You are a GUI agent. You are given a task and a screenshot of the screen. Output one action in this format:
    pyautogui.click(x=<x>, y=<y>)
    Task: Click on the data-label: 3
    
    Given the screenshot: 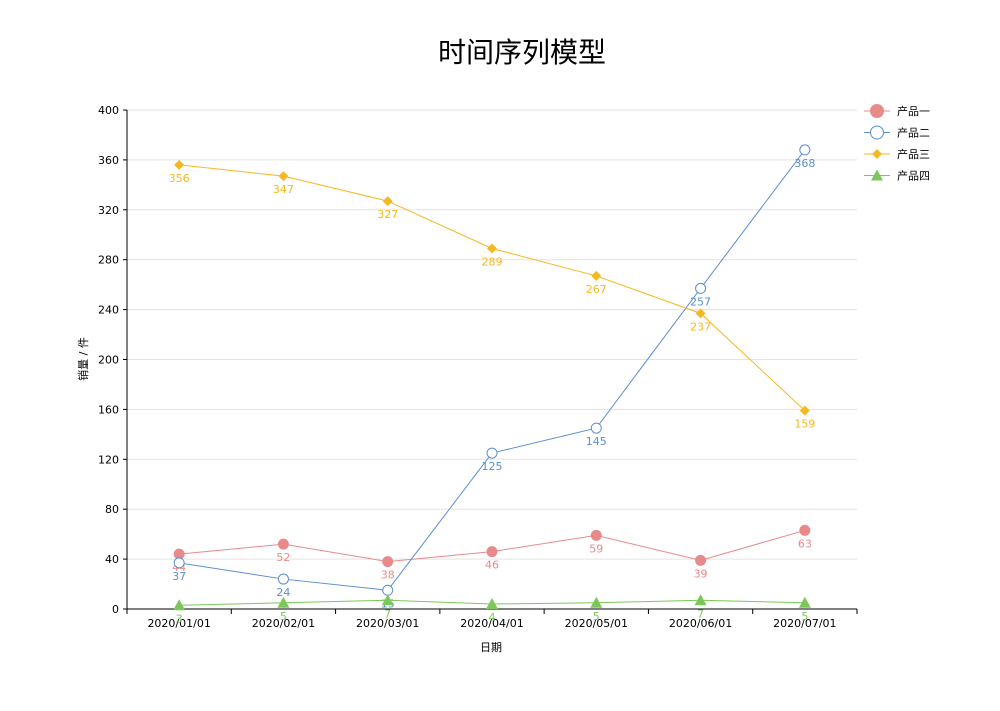 What is the action you would take?
    pyautogui.click(x=179, y=618)
    